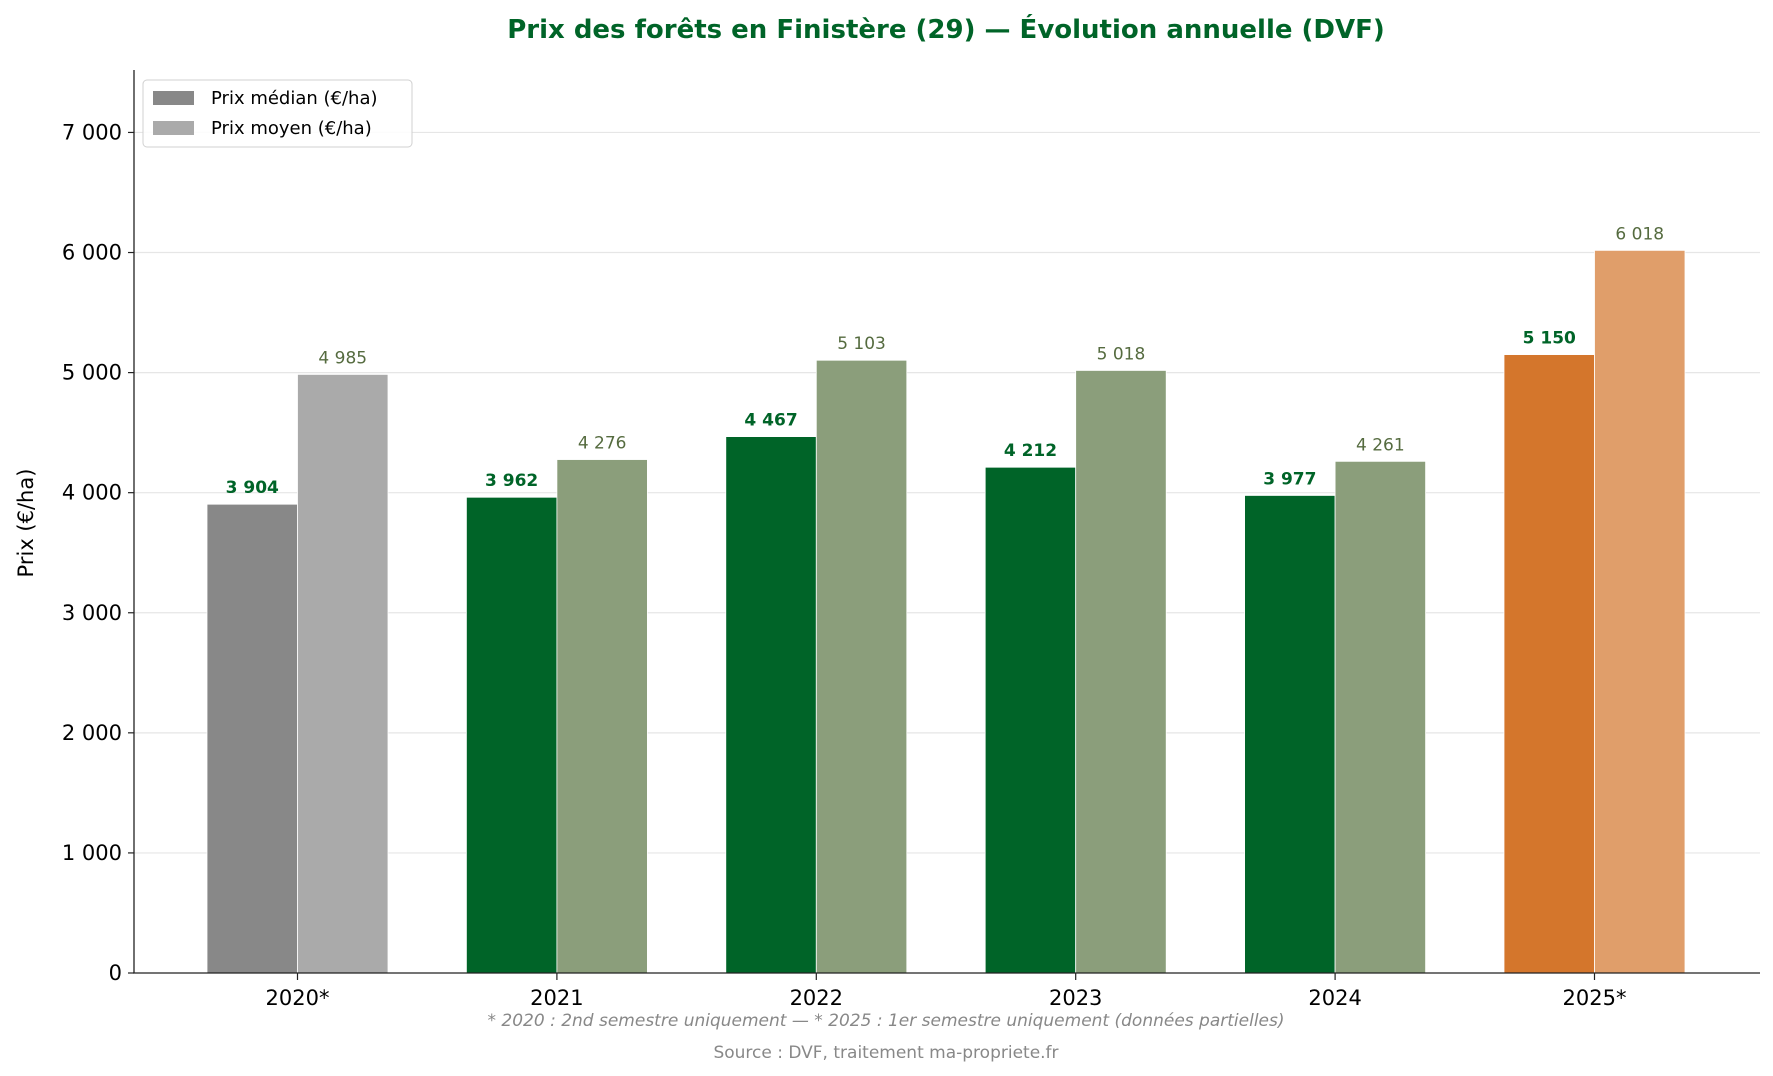 This screenshot has width=1773, height=1076. Describe the element at coordinates (115, 973) in the screenshot. I see `y-tick-label: 0` at that location.